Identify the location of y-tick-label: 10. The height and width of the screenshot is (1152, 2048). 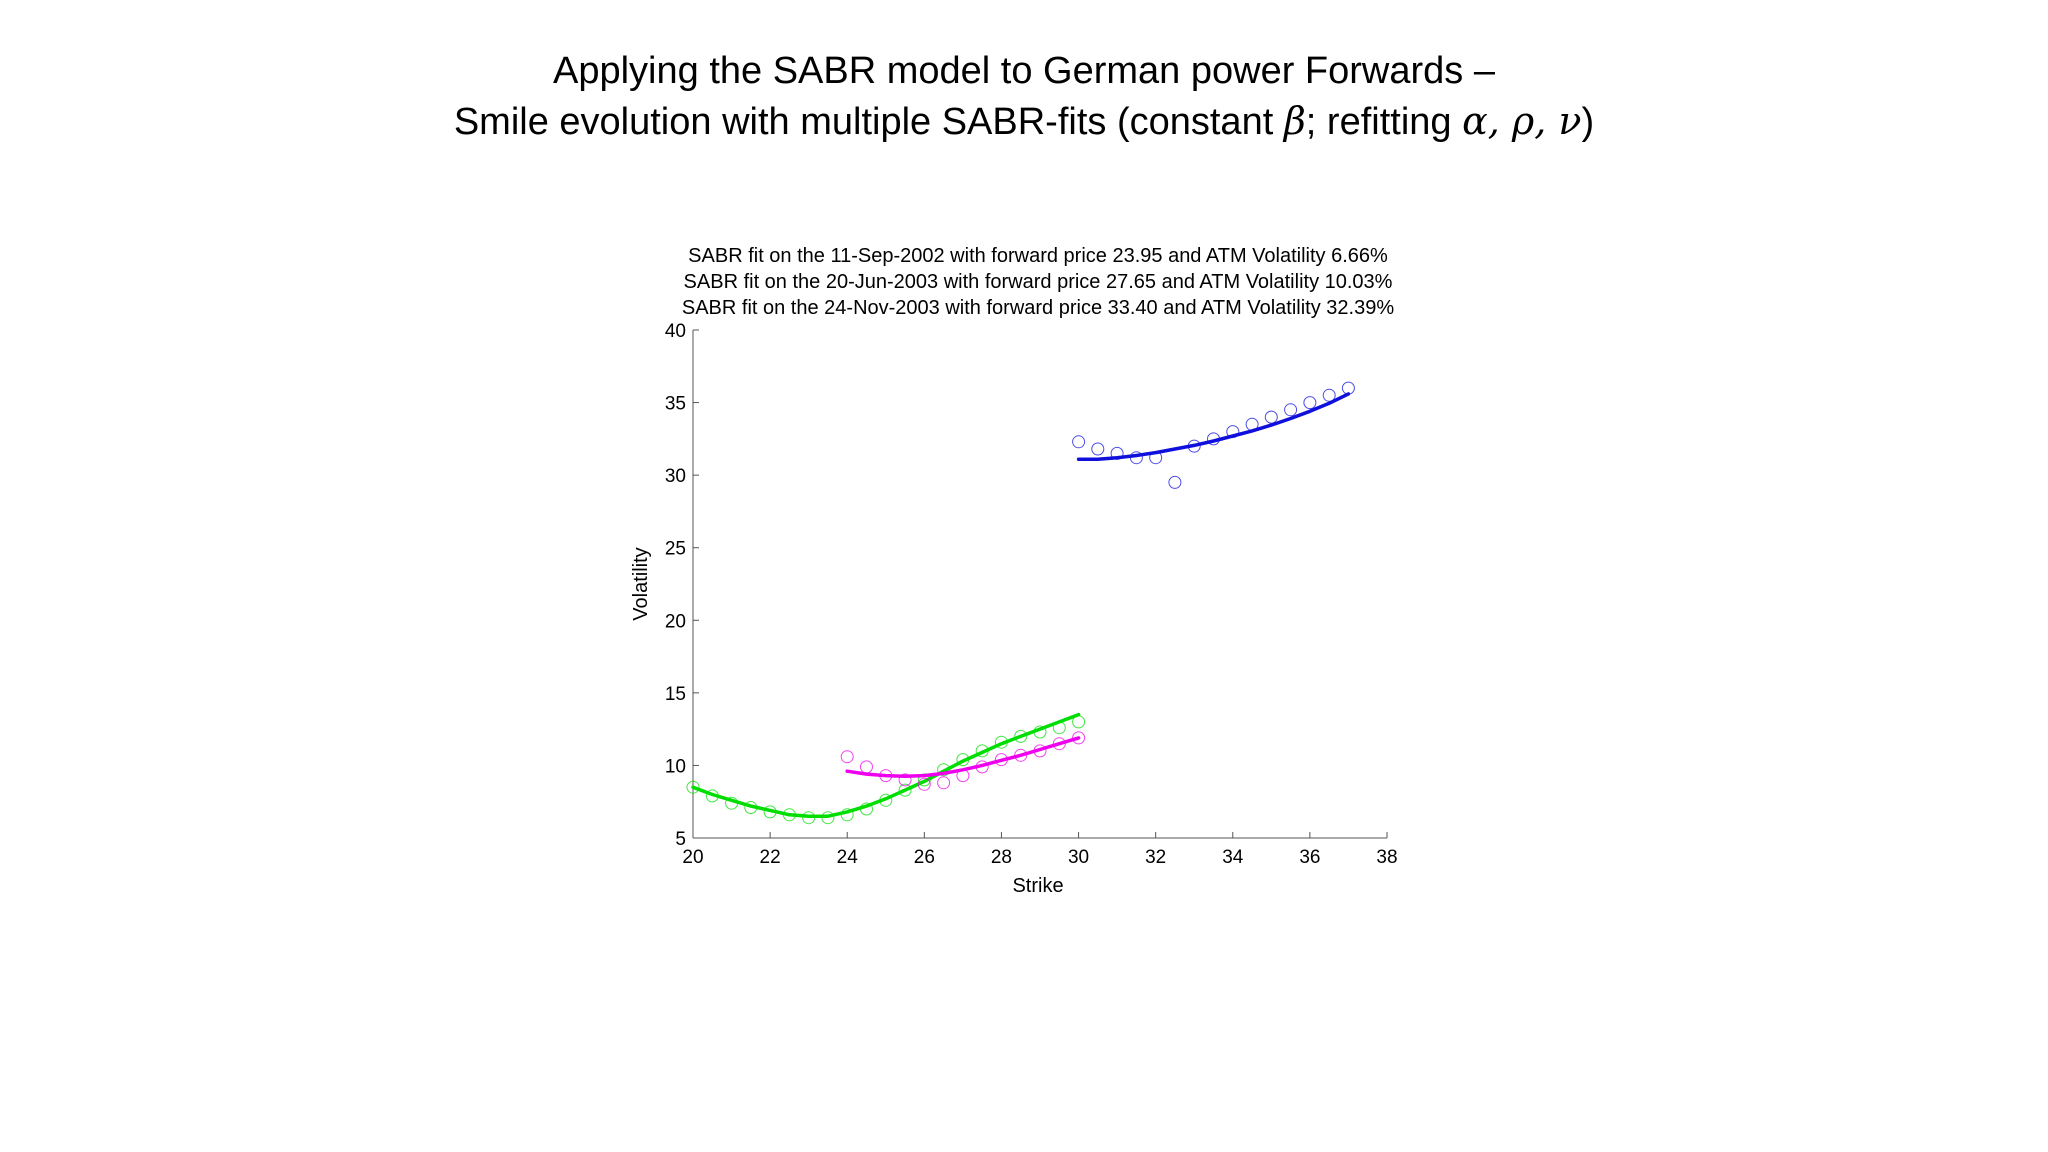
(675, 766).